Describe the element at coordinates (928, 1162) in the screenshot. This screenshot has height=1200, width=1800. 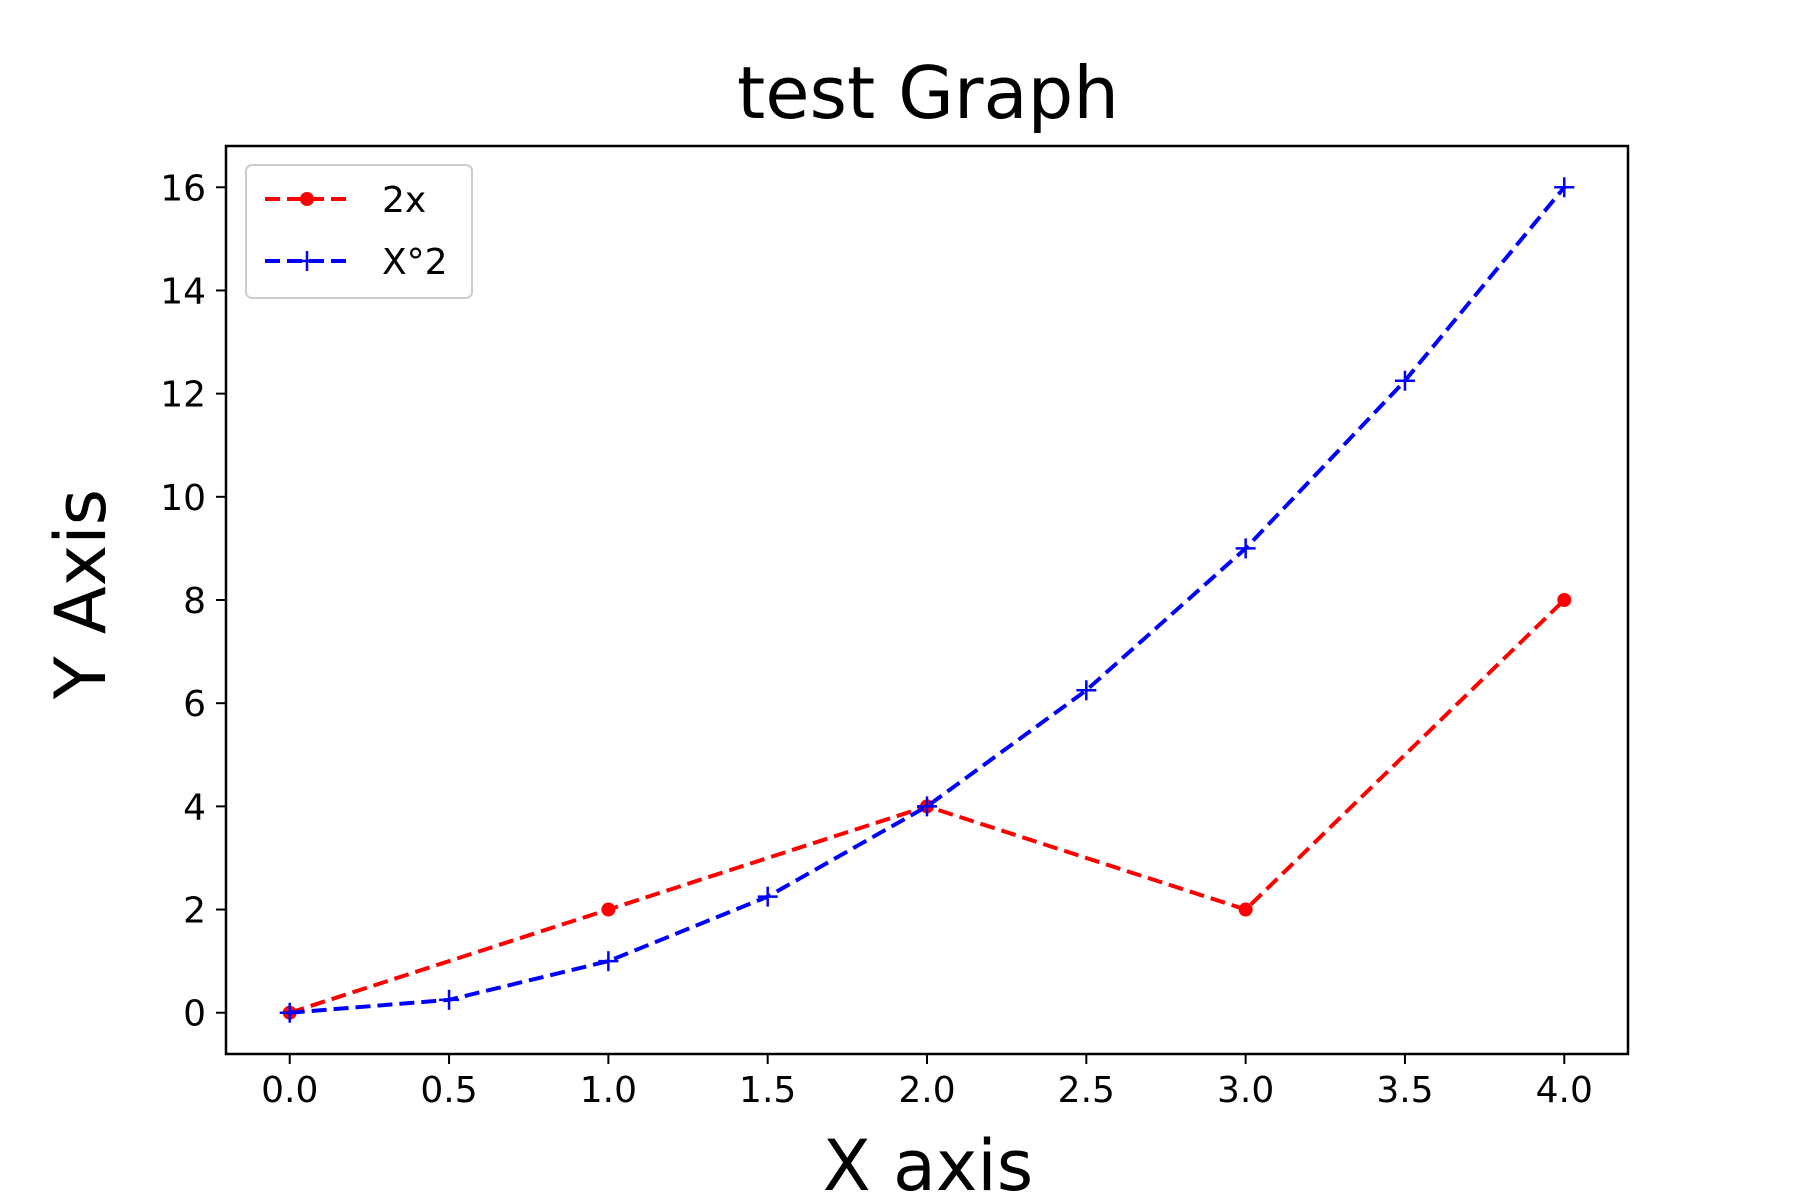
I see `x-axis-title: X axis` at that location.